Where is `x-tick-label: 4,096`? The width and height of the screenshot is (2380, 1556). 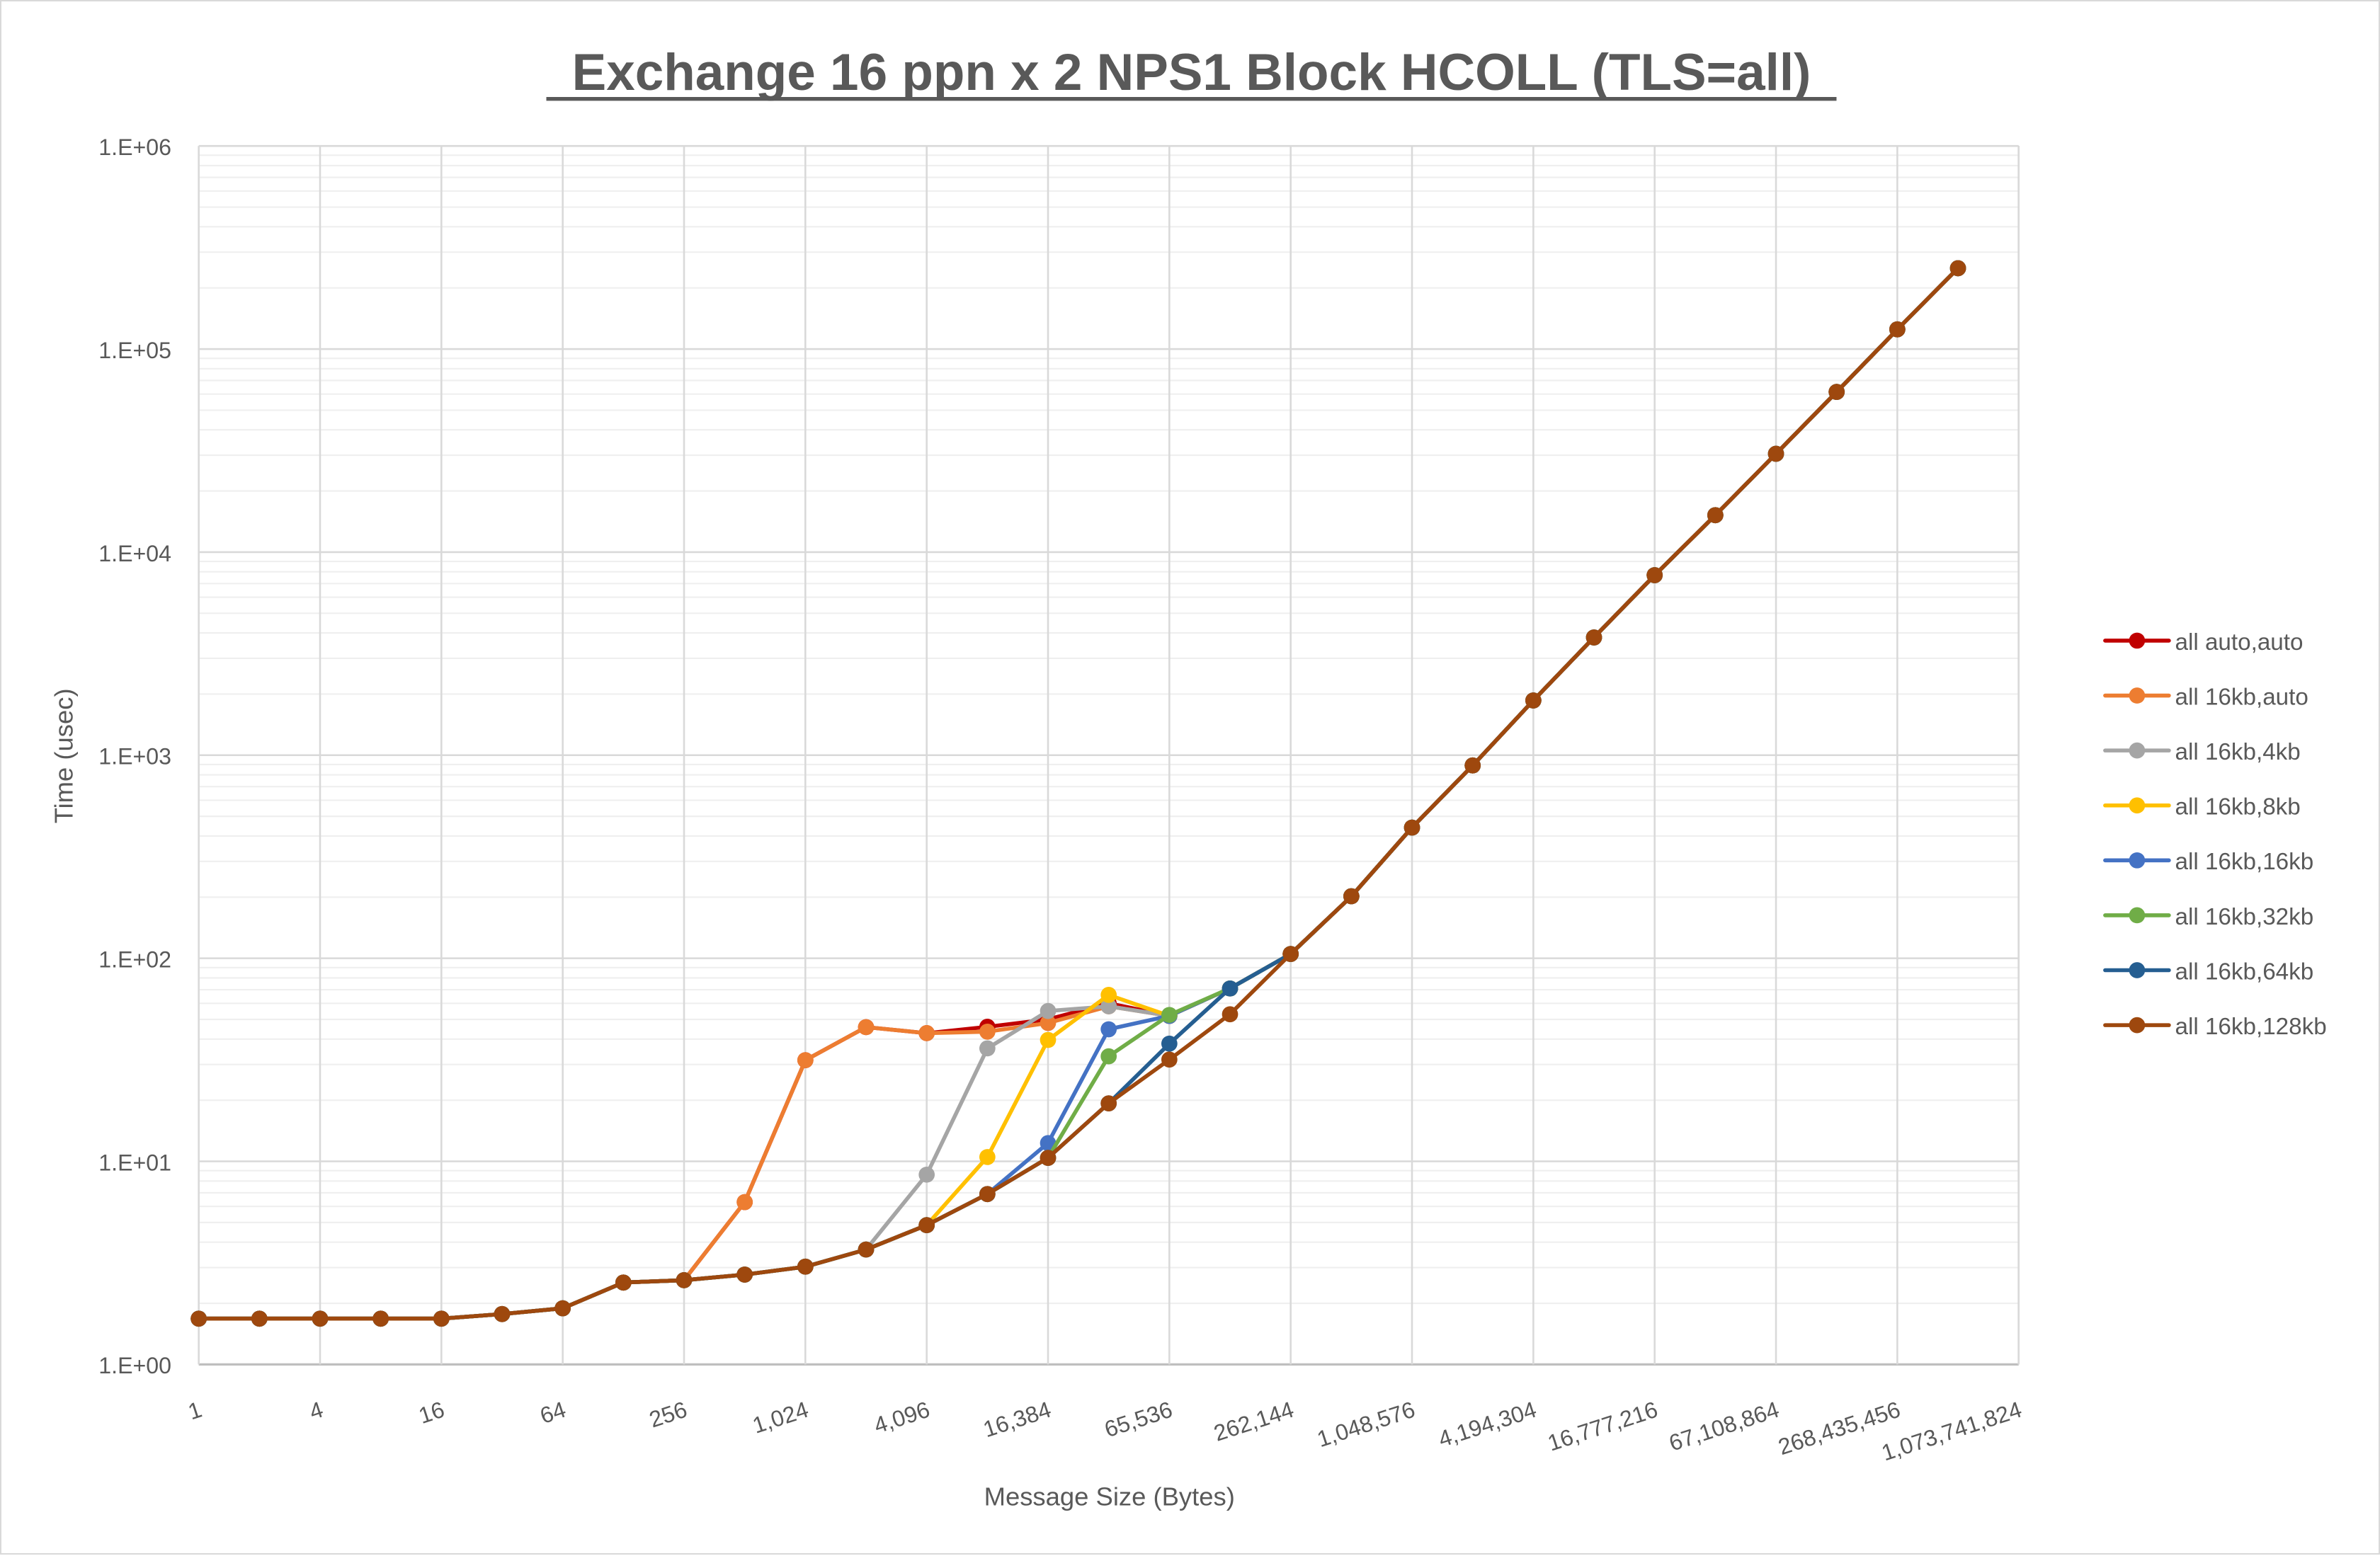 x-tick-label: 4,096 is located at coordinates (902, 1417).